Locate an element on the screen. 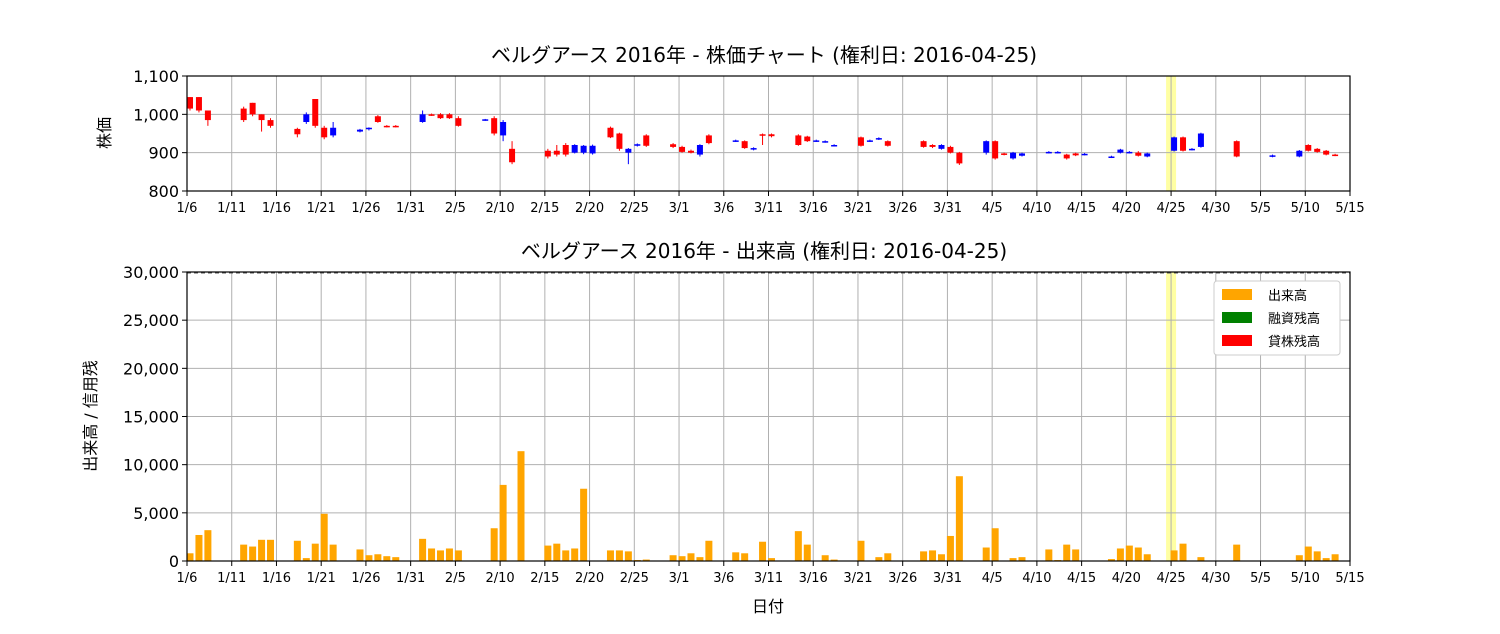 This screenshot has height=634, width=1500. volume-x-tick-label: 4/20 is located at coordinates (1126, 578).